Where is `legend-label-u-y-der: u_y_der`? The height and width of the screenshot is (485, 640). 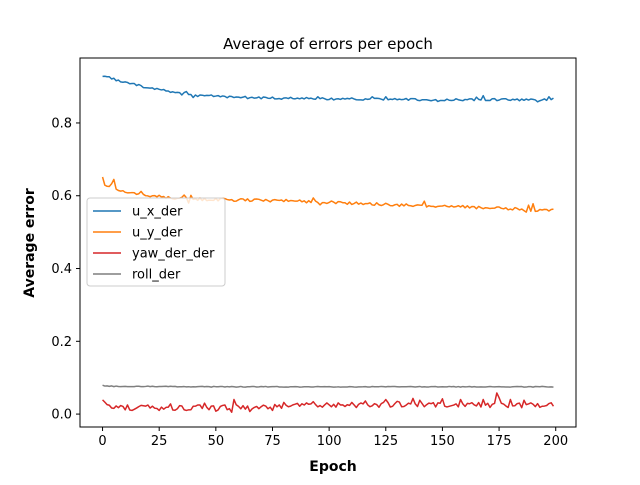 legend-label-u-y-der: u_y_der is located at coordinates (157, 233).